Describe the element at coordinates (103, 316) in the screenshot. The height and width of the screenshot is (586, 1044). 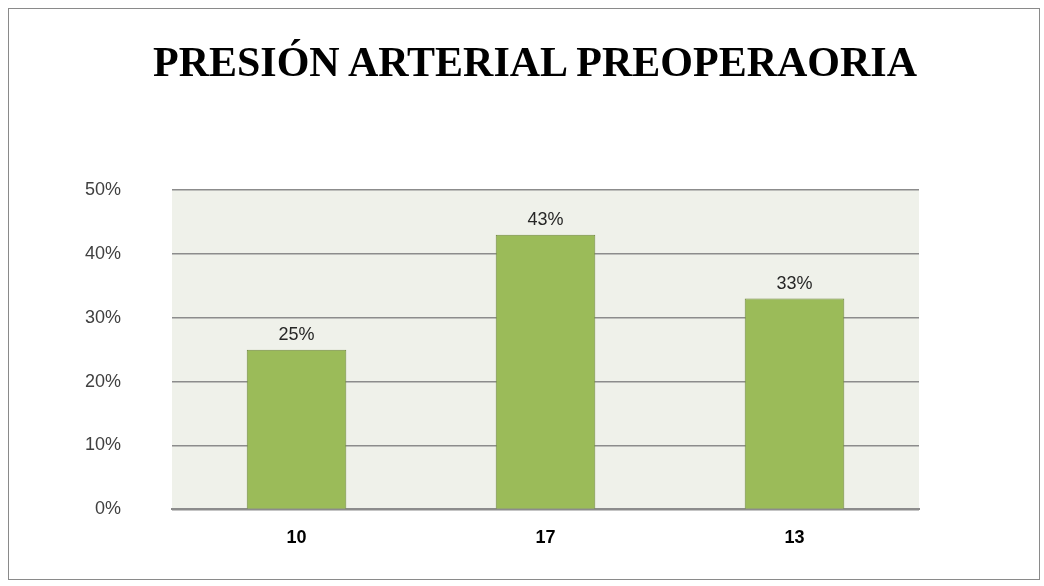
I see `y-tick-label: 30%` at that location.